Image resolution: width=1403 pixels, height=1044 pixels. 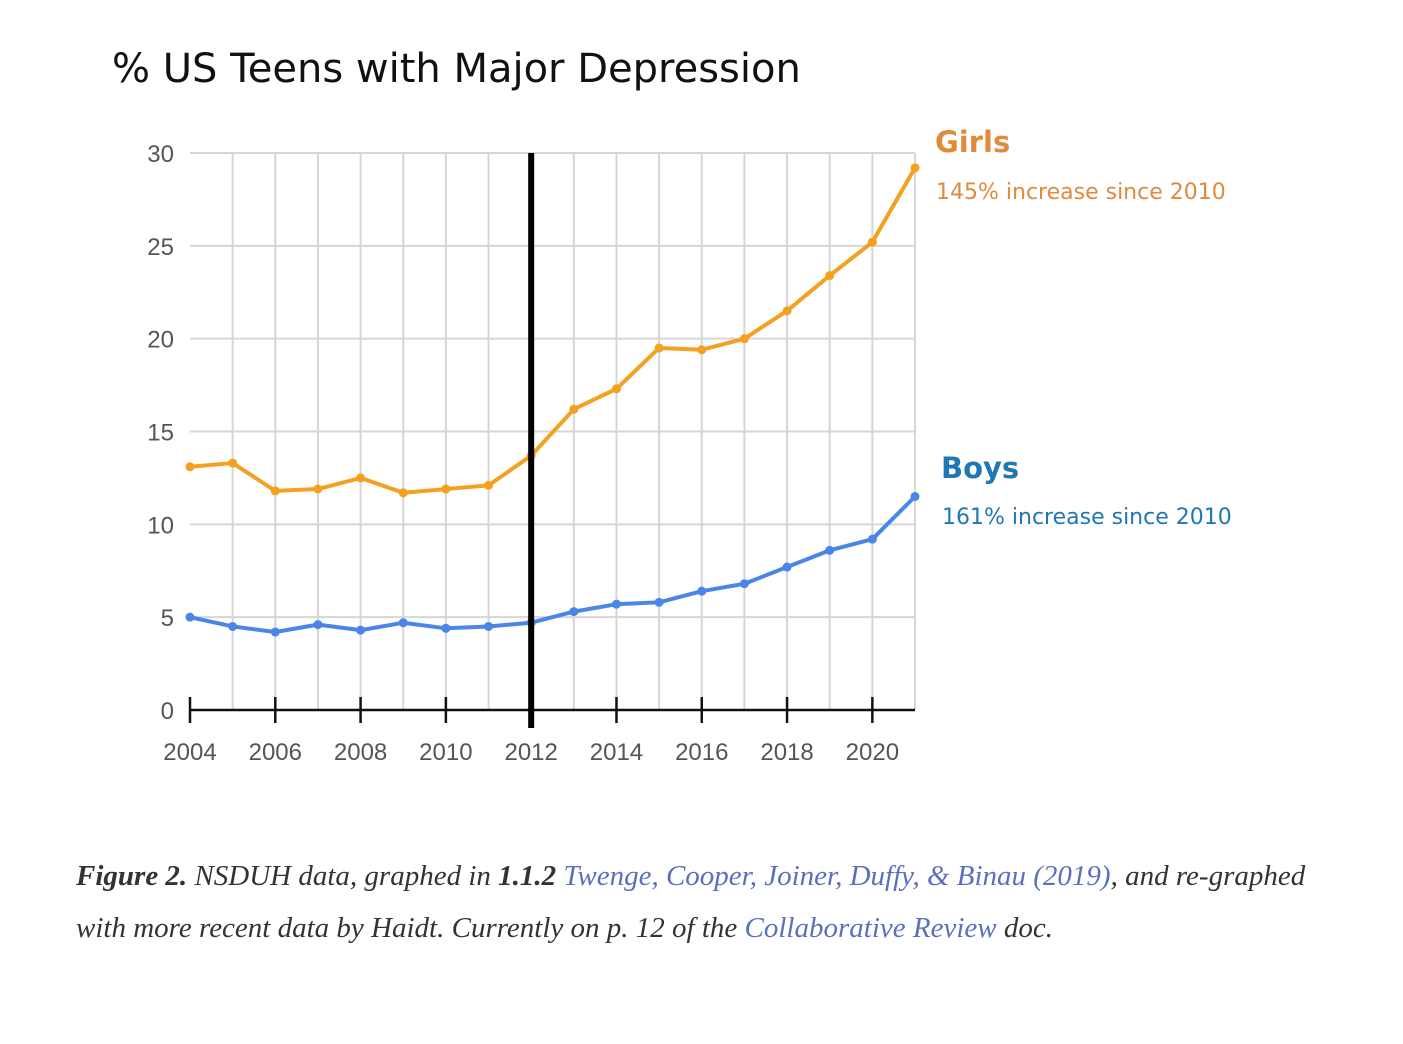 I want to click on y-tick-label: 30, so click(x=160, y=154).